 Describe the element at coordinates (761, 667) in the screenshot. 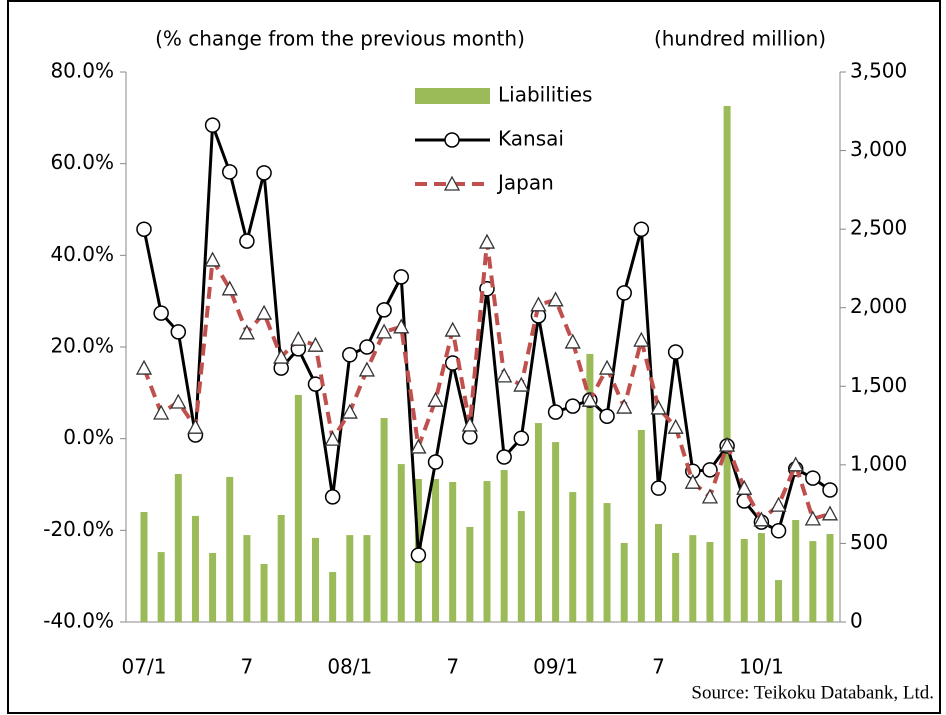

I see `x-tick-label: 10/1` at that location.